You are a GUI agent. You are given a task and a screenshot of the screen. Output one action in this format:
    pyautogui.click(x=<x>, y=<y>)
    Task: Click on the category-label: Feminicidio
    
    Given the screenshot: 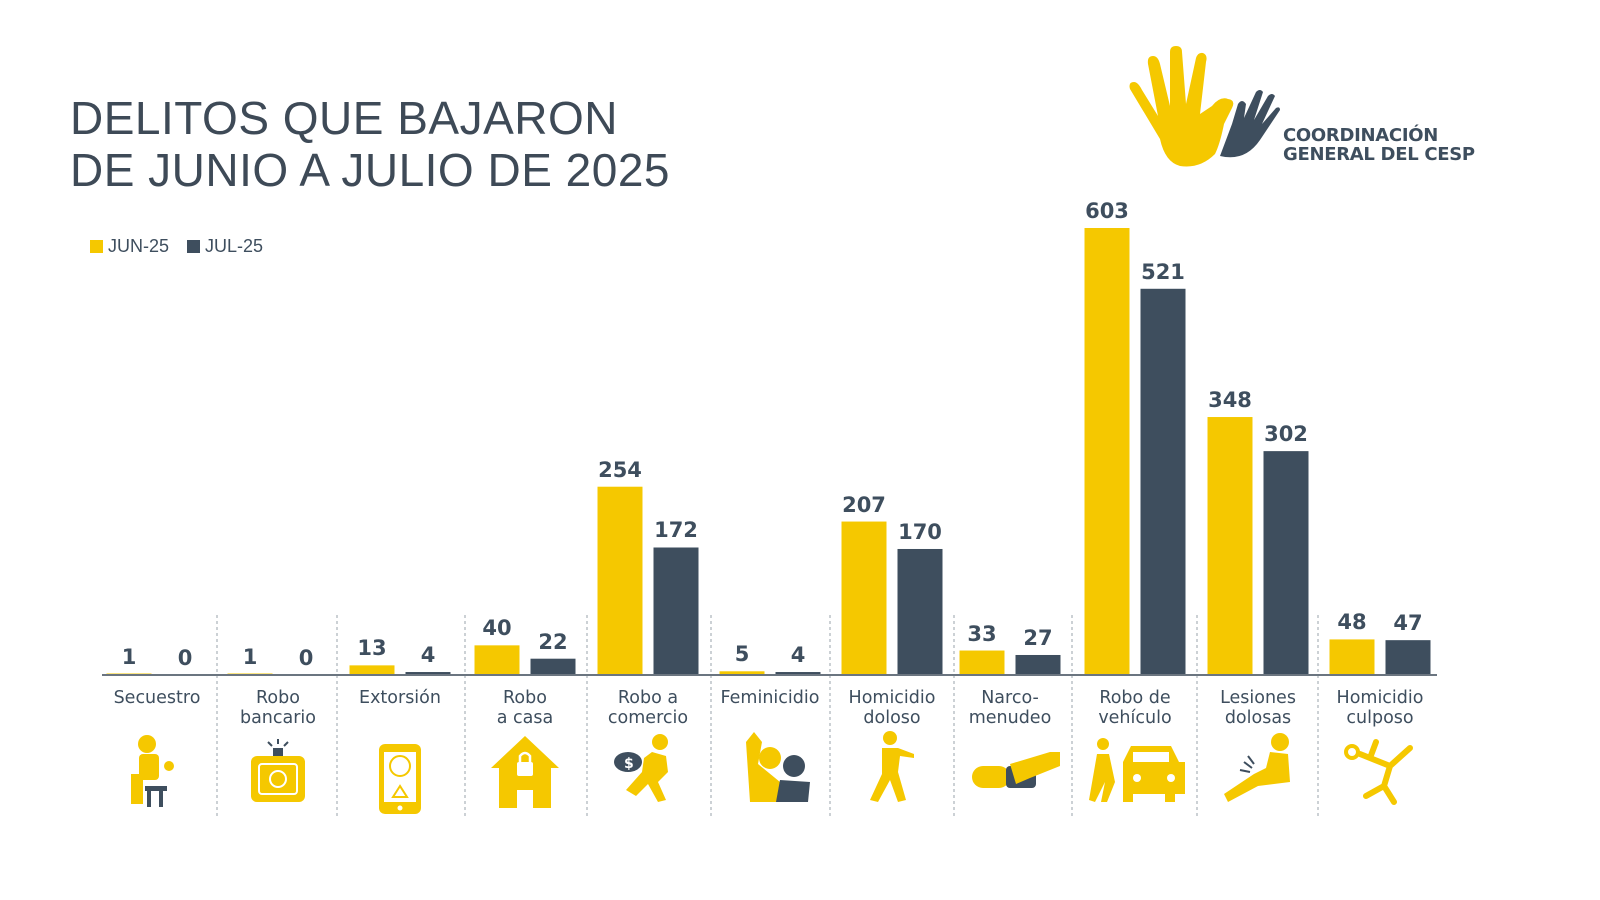 What is the action you would take?
    pyautogui.click(x=770, y=698)
    